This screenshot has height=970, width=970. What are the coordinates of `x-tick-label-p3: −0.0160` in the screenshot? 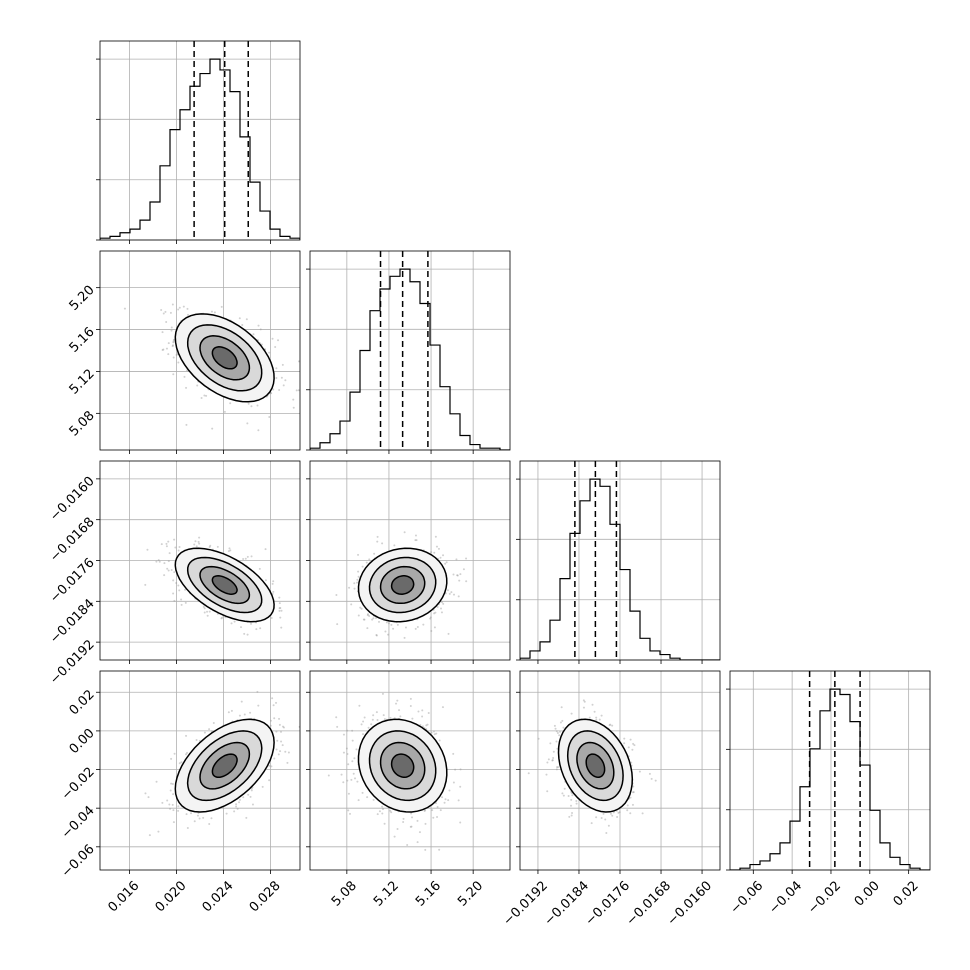 It's located at (690, 903).